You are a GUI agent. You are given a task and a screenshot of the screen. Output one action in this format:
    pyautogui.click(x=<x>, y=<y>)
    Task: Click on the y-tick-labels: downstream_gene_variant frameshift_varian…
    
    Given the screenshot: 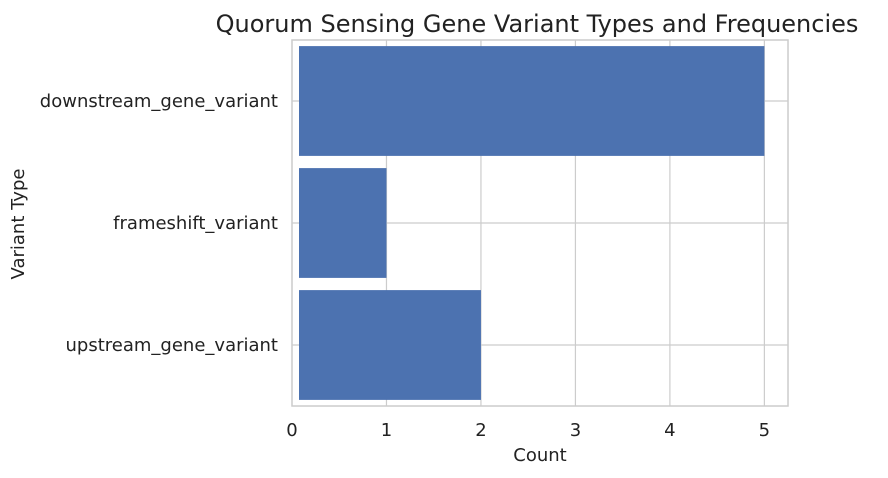 What is the action you would take?
    pyautogui.click(x=159, y=223)
    